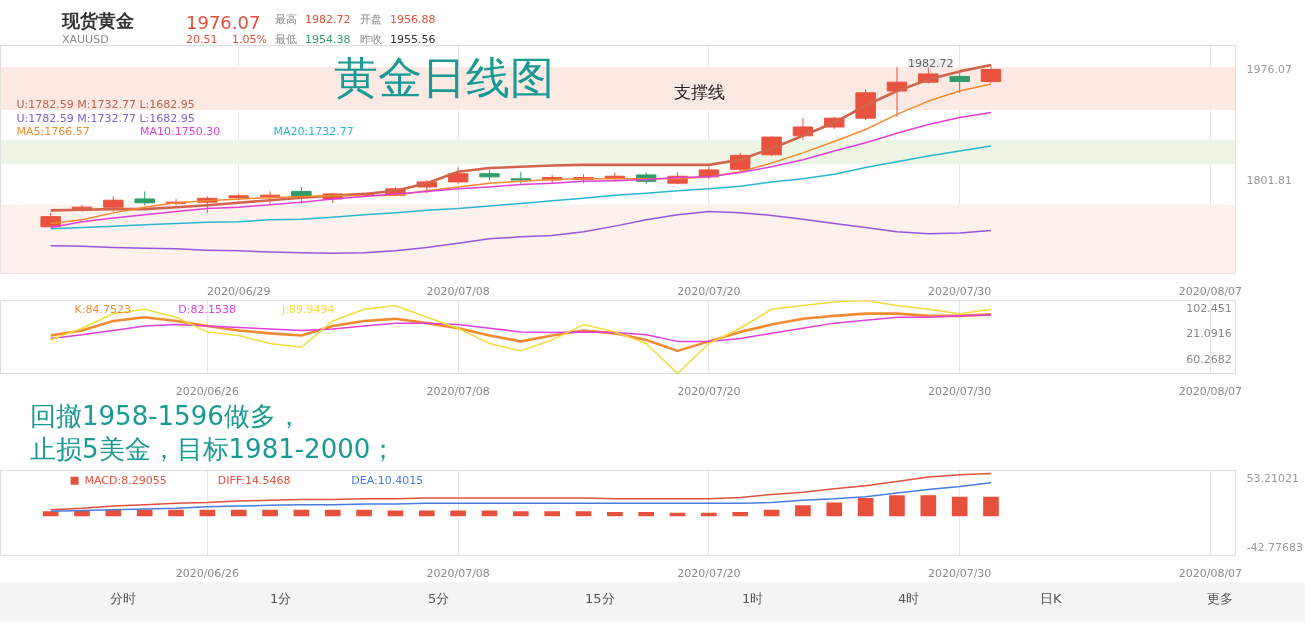 The height and width of the screenshot is (632, 1305). What do you see at coordinates (125, 481) in the screenshot?
I see `legend-label: MACD:8.29055` at bounding box center [125, 481].